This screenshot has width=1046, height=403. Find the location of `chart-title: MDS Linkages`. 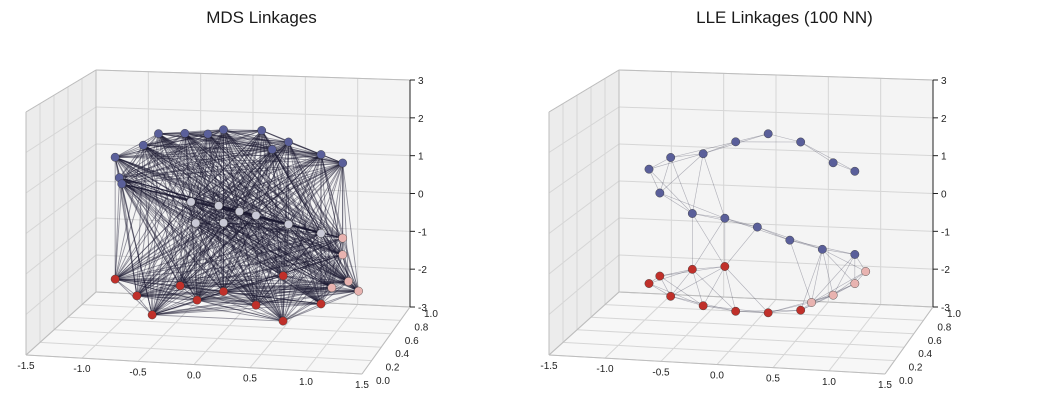

chart-title: MDS Linkages is located at coordinates (261, 17).